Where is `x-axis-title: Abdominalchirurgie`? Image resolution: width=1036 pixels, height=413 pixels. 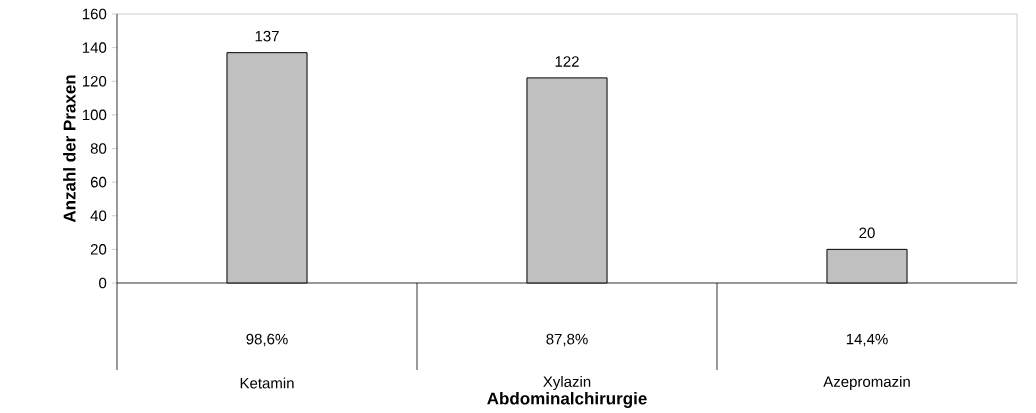 x-axis-title: Abdominalchirurgie is located at coordinates (567, 400).